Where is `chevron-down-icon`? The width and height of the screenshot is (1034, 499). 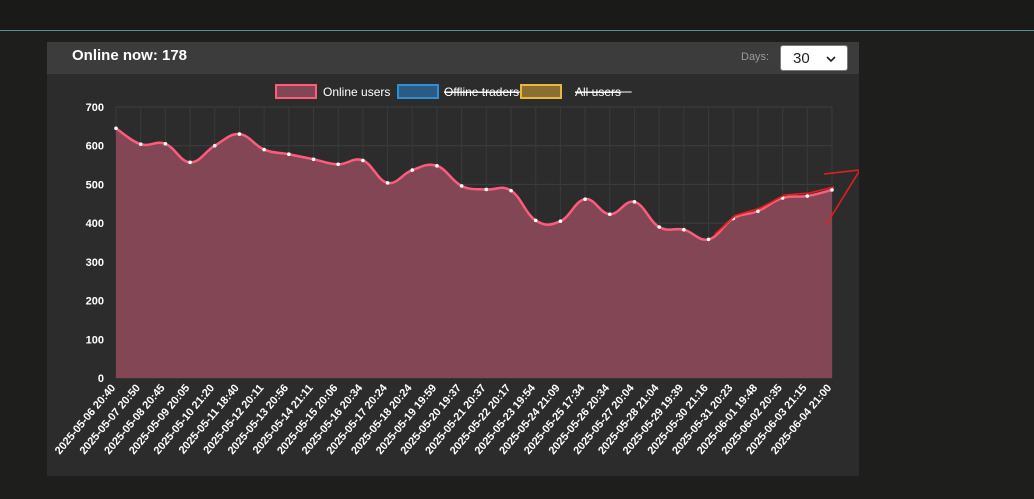
chevron-down-icon is located at coordinates (831, 60).